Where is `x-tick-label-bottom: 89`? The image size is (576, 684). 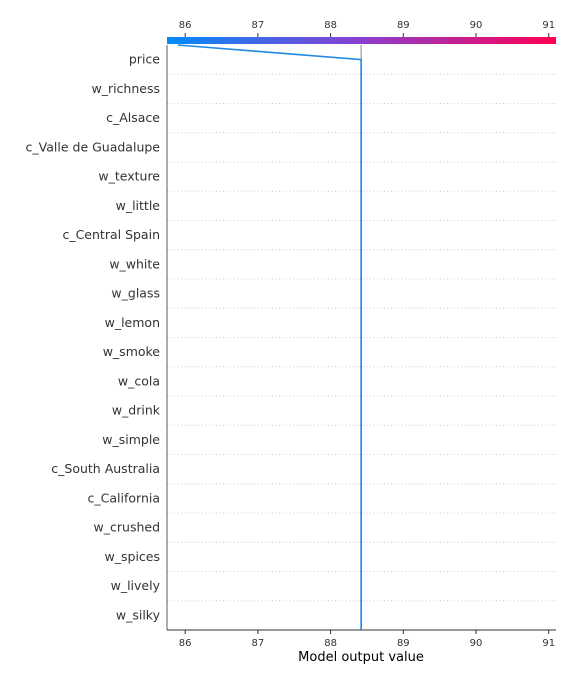
x-tick-label-bottom: 89 is located at coordinates (403, 643).